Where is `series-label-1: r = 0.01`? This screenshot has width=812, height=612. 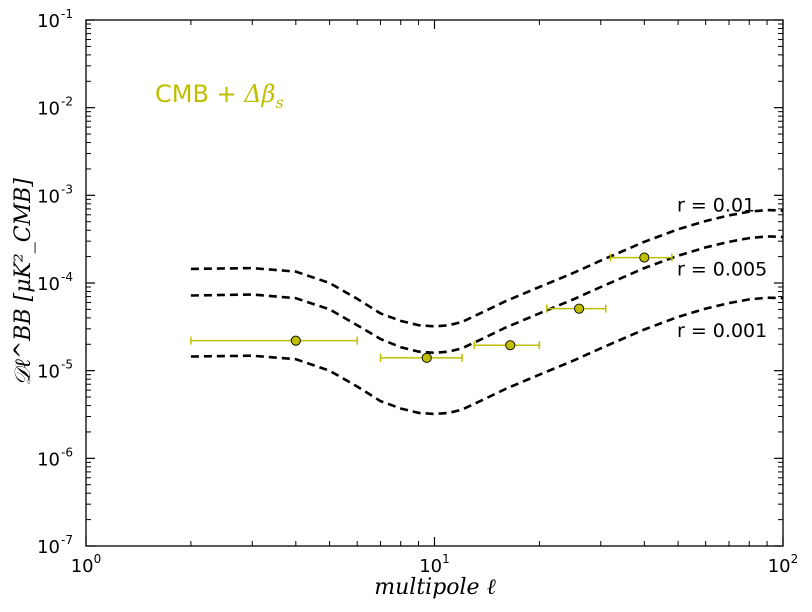 series-label-1: r = 0.01 is located at coordinates (716, 205).